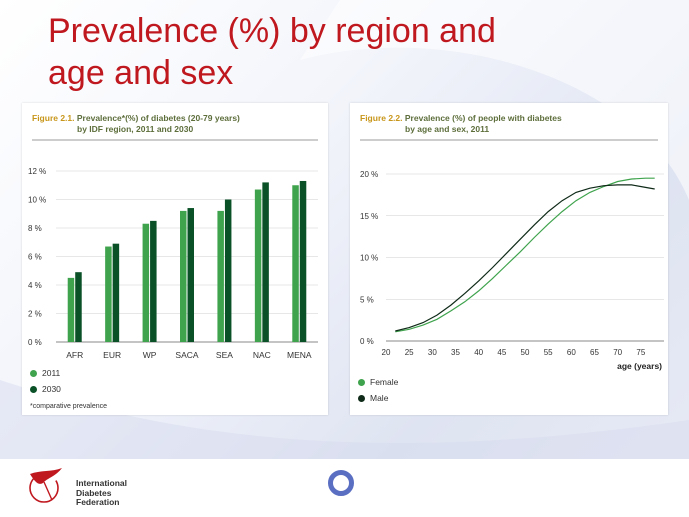 Image resolution: width=689 pixels, height=517 pixels. What do you see at coordinates (265, 262) in the screenshot?
I see `bar-2030-nac` at bounding box center [265, 262].